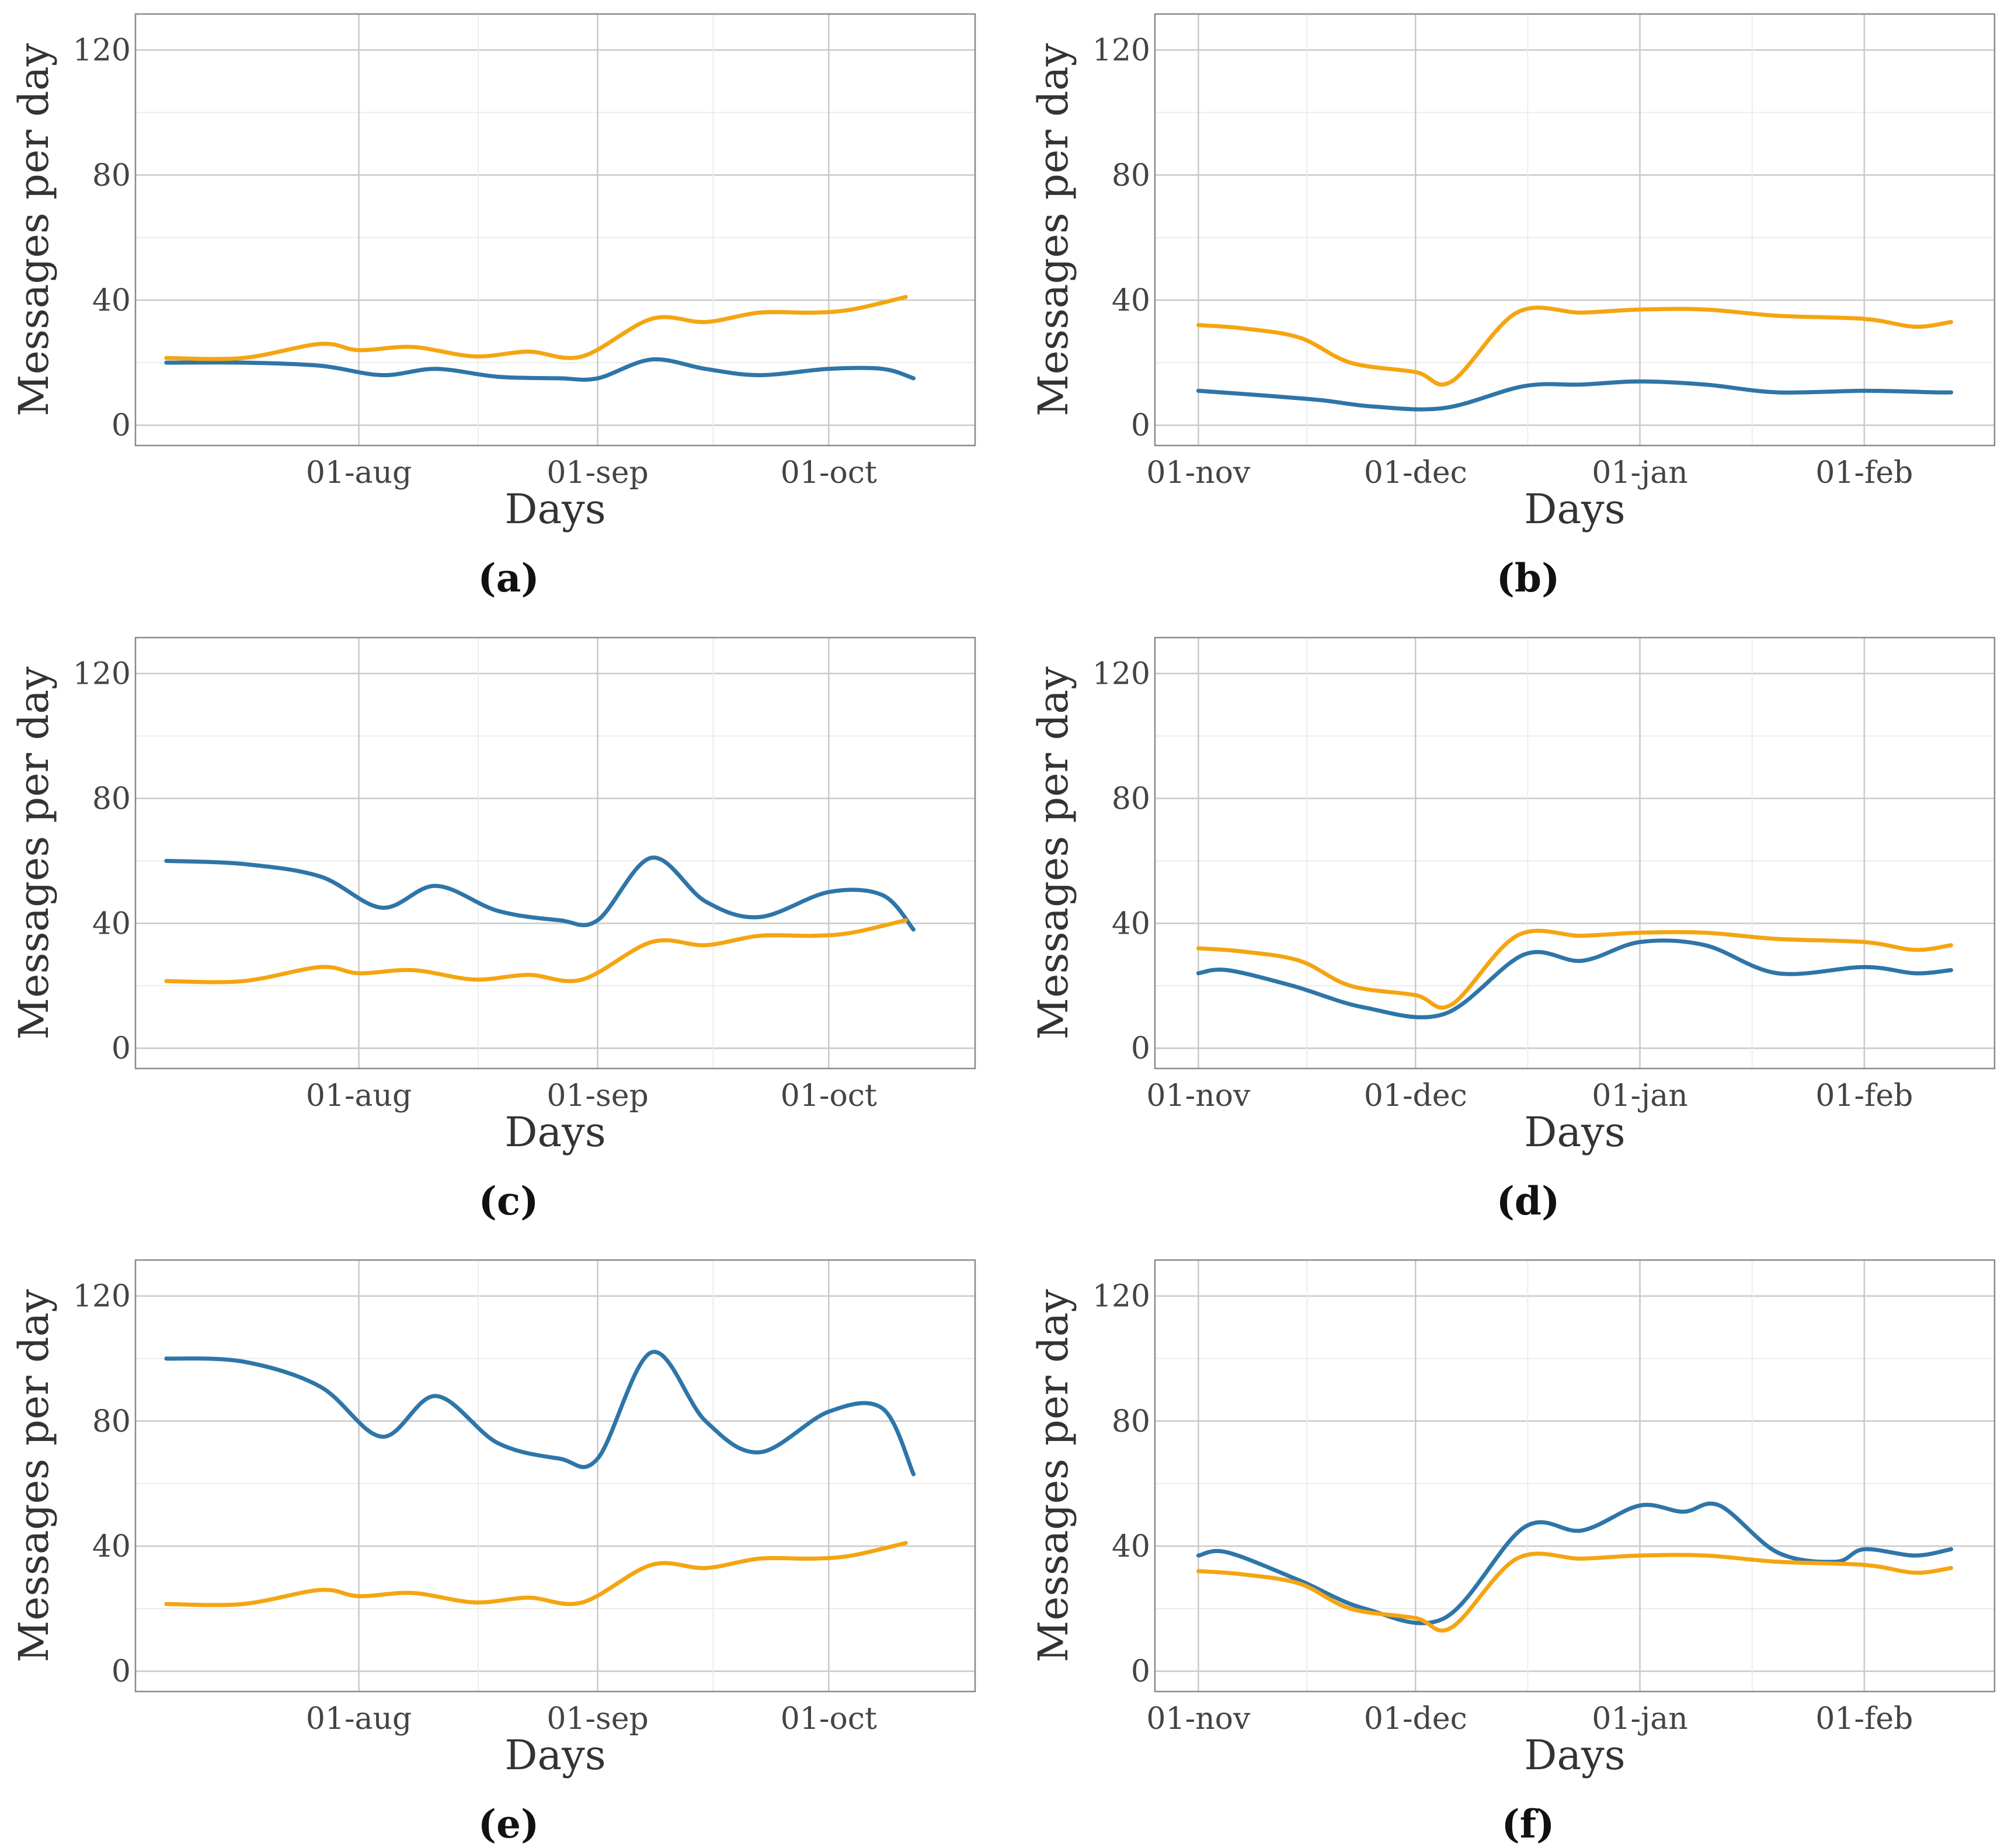 The height and width of the screenshot is (1848, 2008). Describe the element at coordinates (1528, 1201) in the screenshot. I see `panel-label: (d)` at that location.